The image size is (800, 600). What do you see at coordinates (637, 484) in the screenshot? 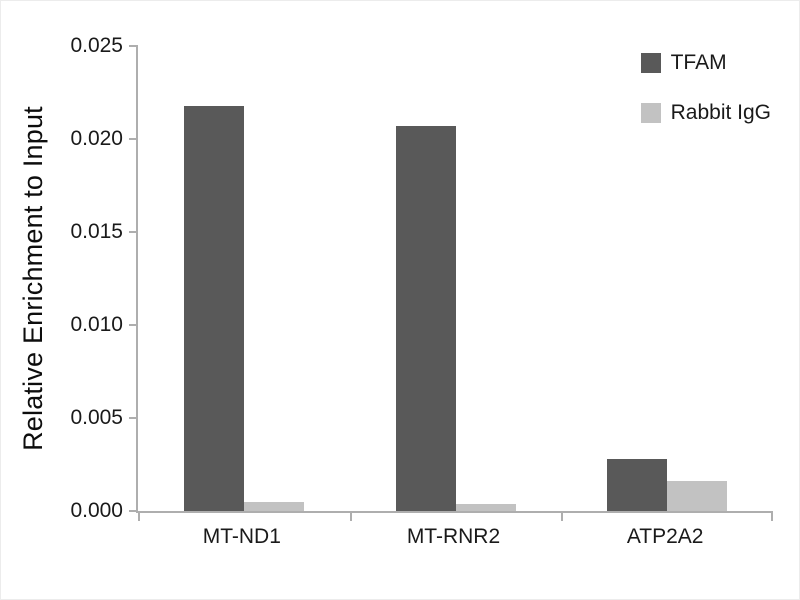
I see `bar-tfam-atp2a2` at bounding box center [637, 484].